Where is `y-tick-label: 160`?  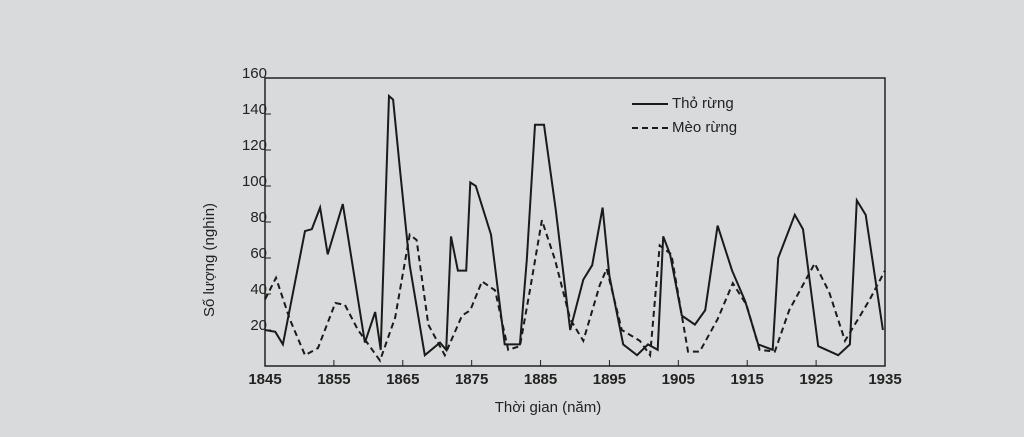
y-tick-label: 160 is located at coordinates (254, 73).